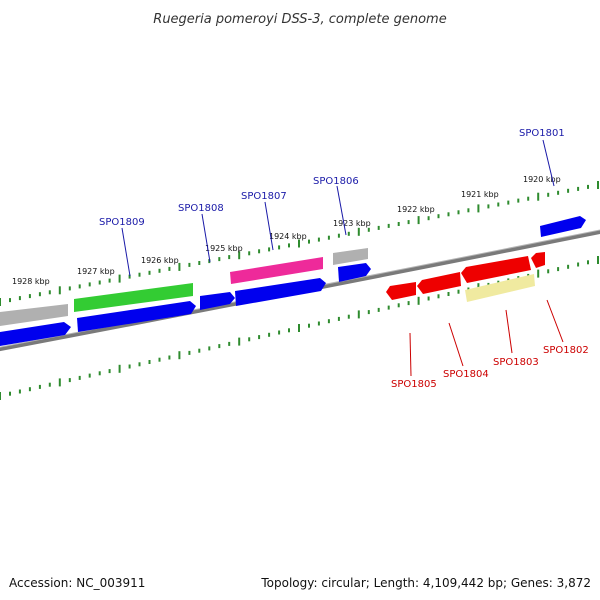 This screenshot has width=600, height=600. What do you see at coordinates (264, 196) in the screenshot?
I see `gene-label-spo1807: SPO1807` at bounding box center [264, 196].